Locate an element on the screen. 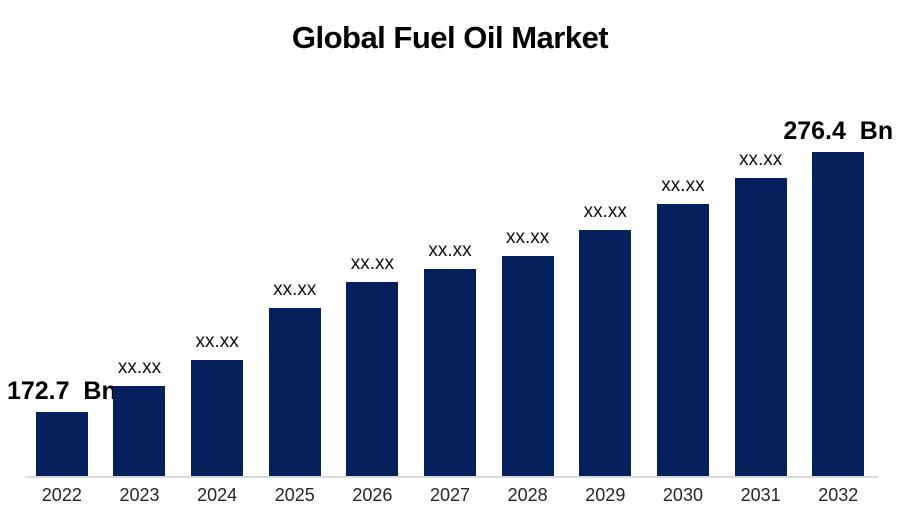 The height and width of the screenshot is (525, 900). x-axis-label-2032: 2032 is located at coordinates (838, 495).